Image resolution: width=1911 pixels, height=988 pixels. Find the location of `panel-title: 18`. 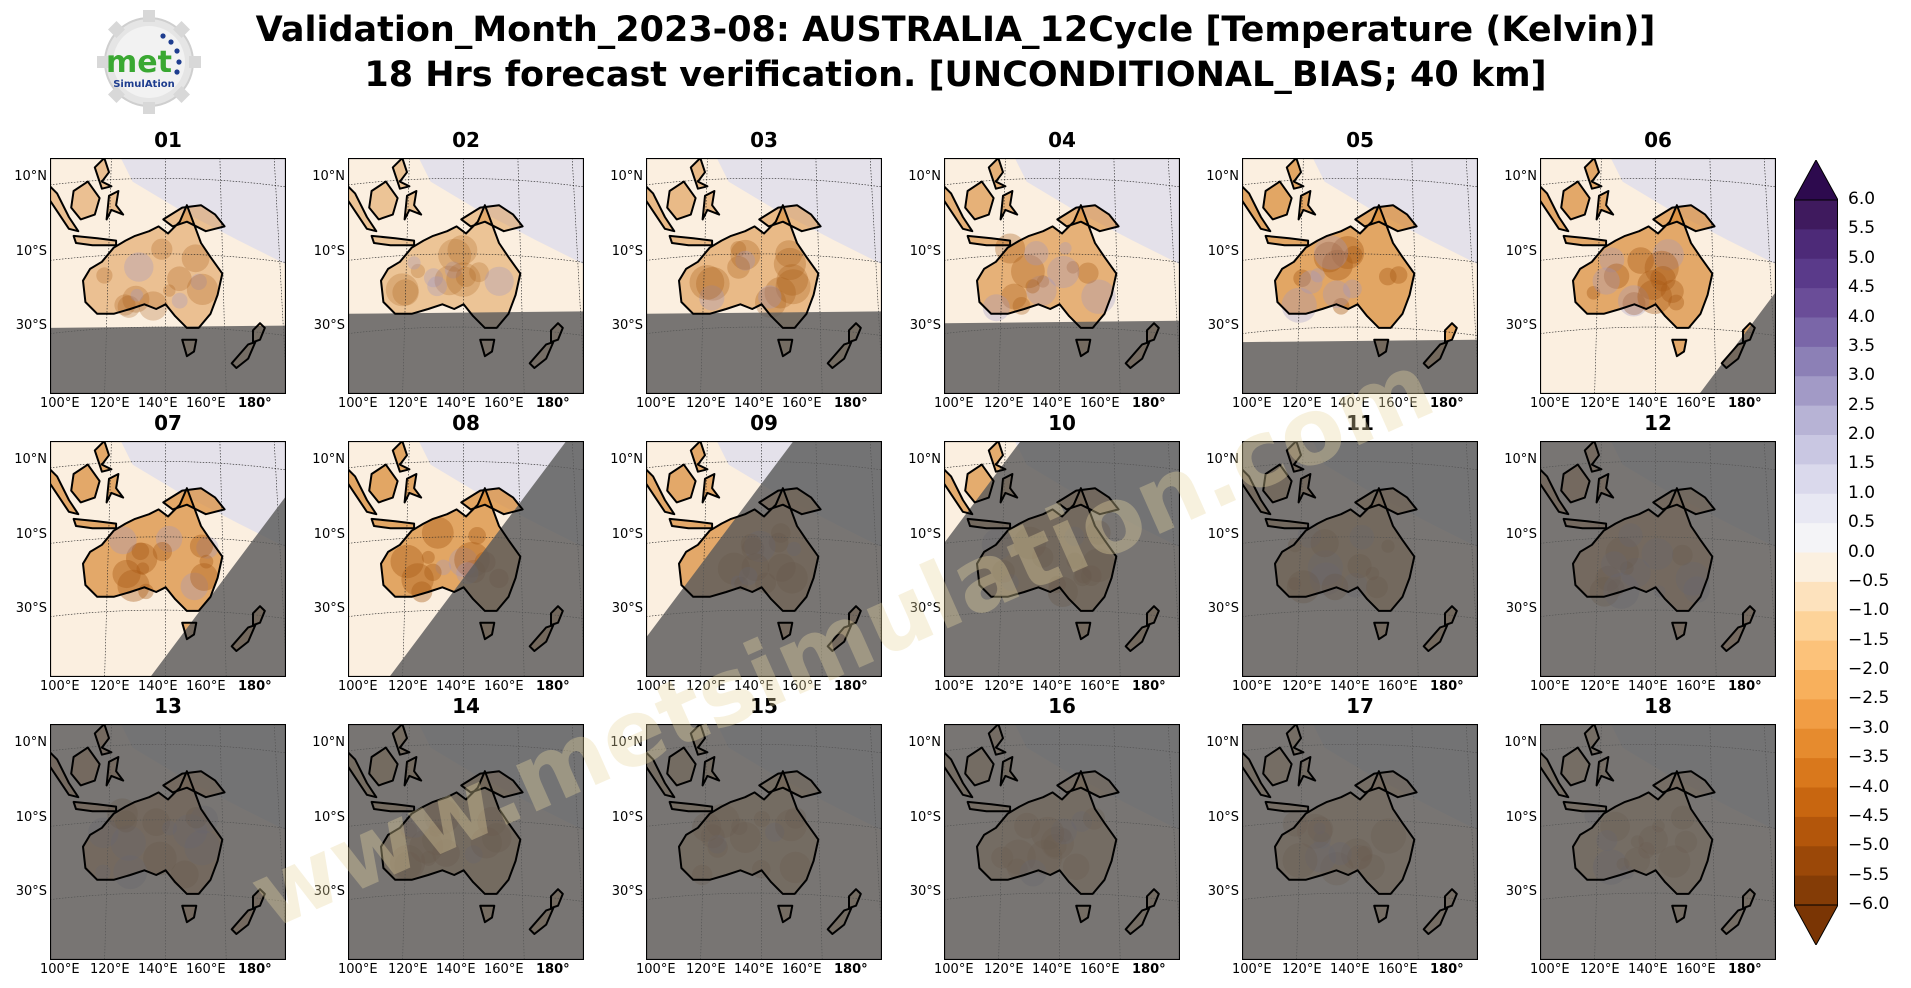

panel-title: 18 is located at coordinates (1658, 706).